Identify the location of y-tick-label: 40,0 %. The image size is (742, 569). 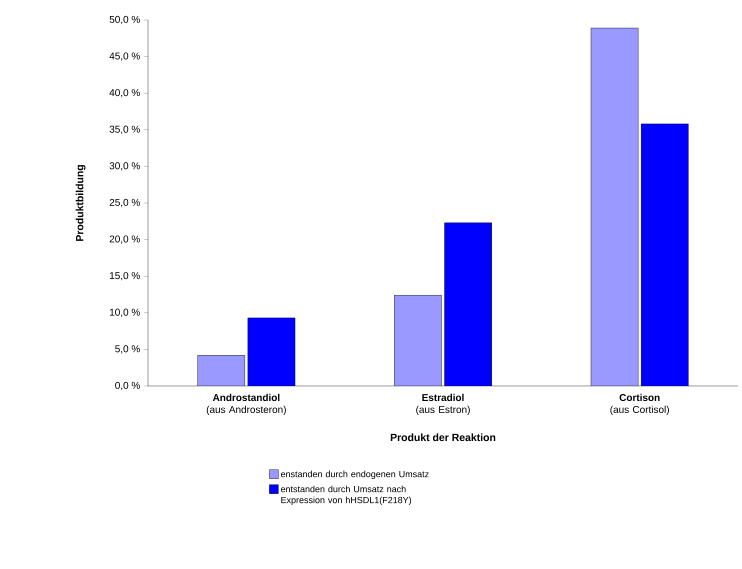
(124, 93).